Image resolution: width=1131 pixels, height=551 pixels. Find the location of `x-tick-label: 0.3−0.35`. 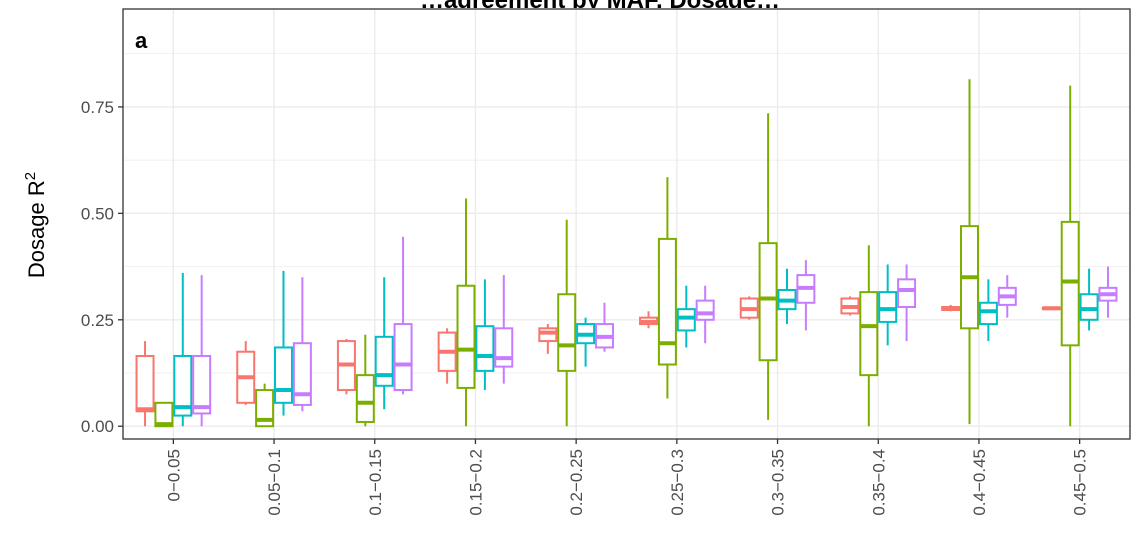

x-tick-label: 0.3−0.35 is located at coordinates (778, 482).